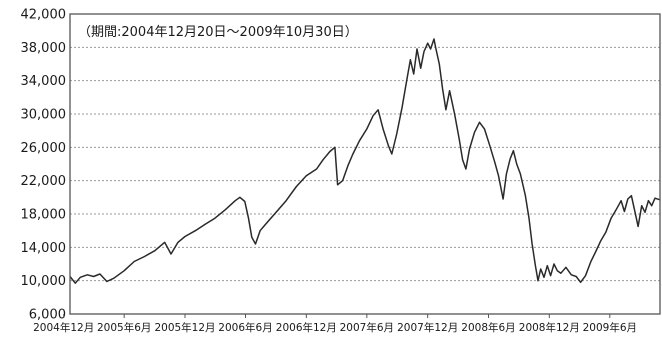 The height and width of the screenshot is (346, 662). What do you see at coordinates (245, 327) in the screenshot?
I see `x-tick-label: 2006年6月` at bounding box center [245, 327].